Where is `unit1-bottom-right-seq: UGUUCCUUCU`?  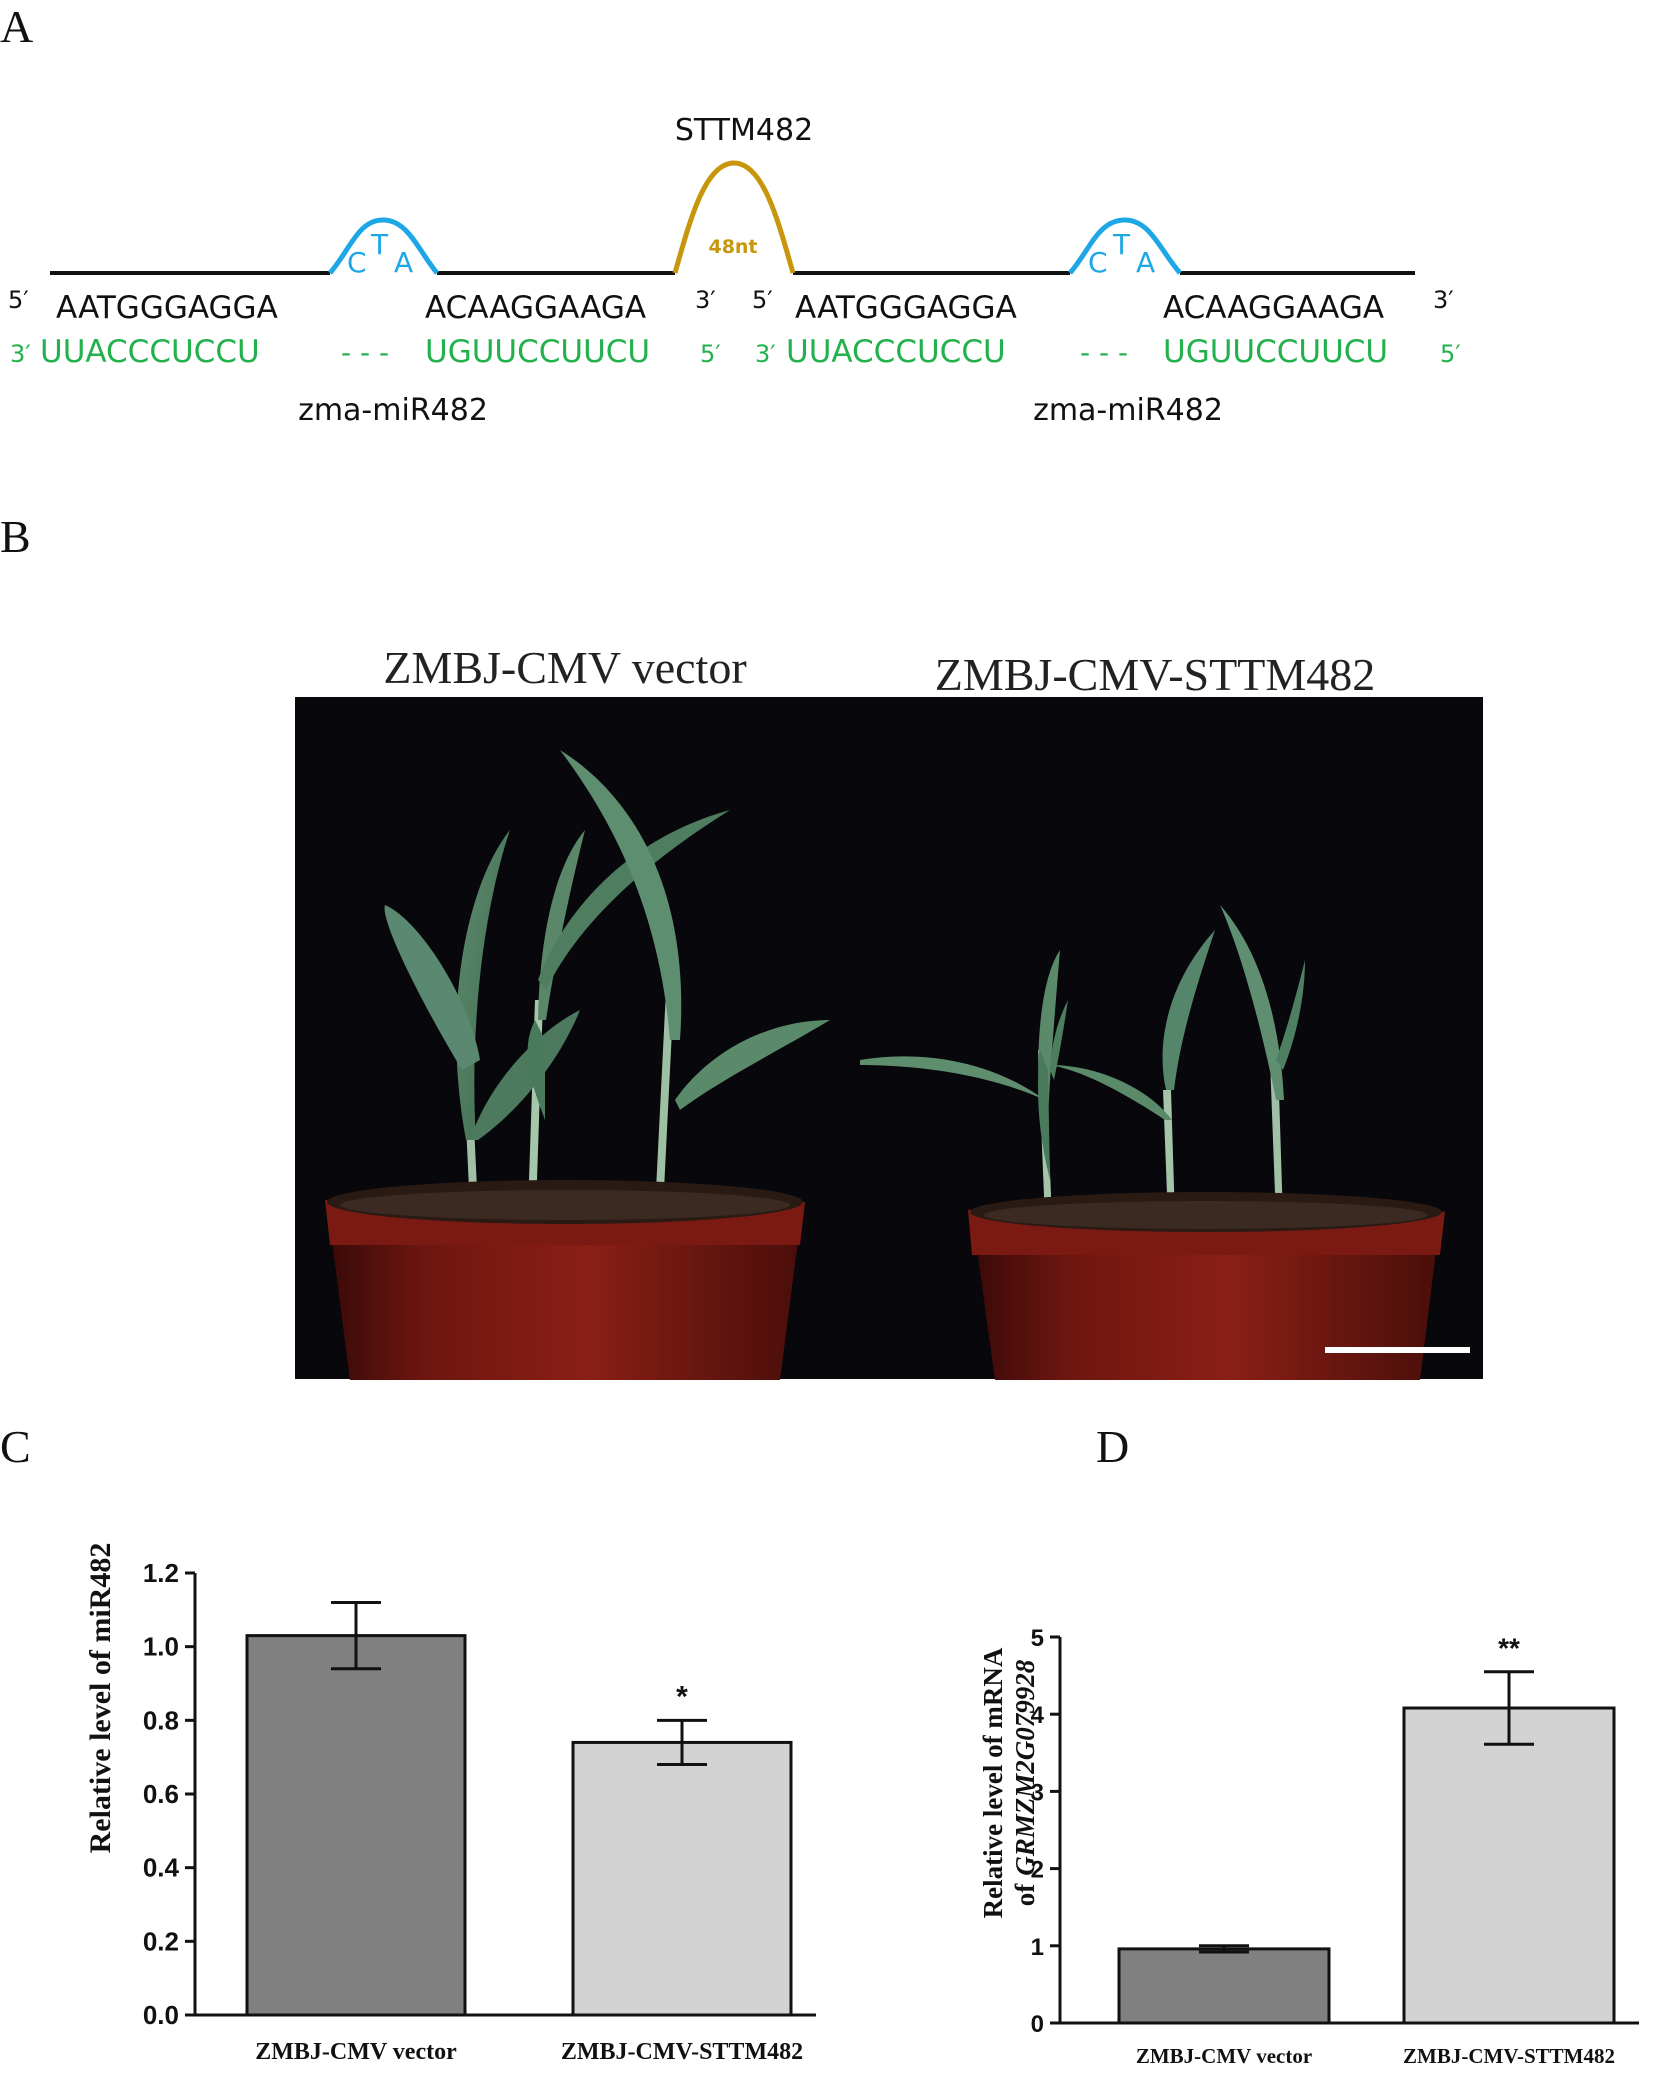 unit1-bottom-right-seq: UGUUCCUUCU is located at coordinates (537, 352).